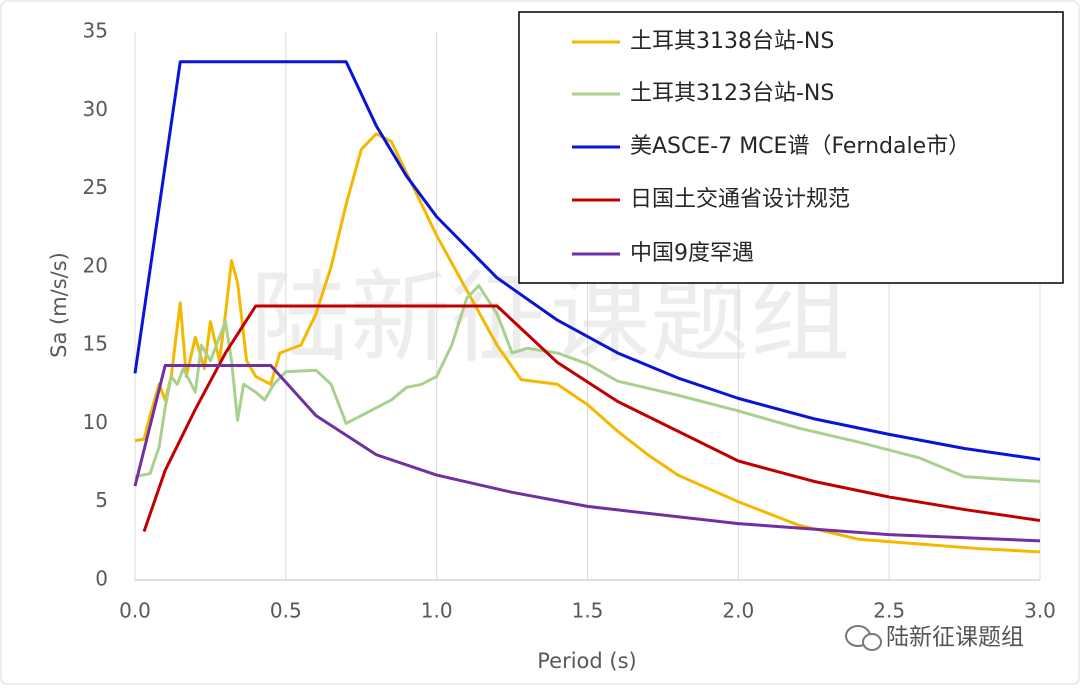  Describe the element at coordinates (732, 93) in the screenshot. I see `legend-label: 土耳其3123台站-NS` at that location.